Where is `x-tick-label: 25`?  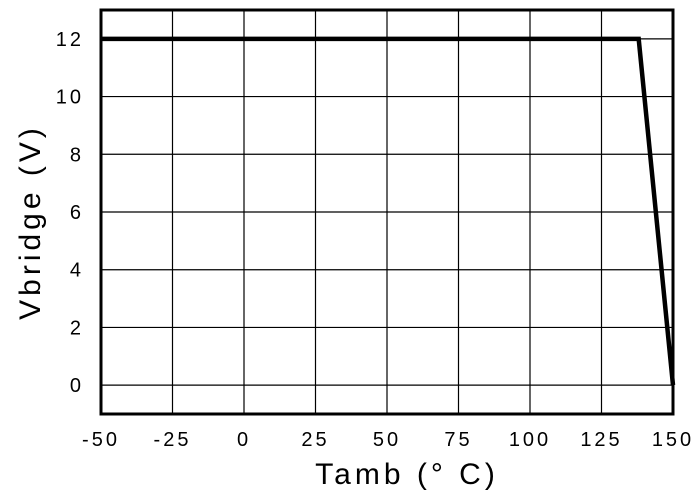
x-tick-label: 25 is located at coordinates (315, 440).